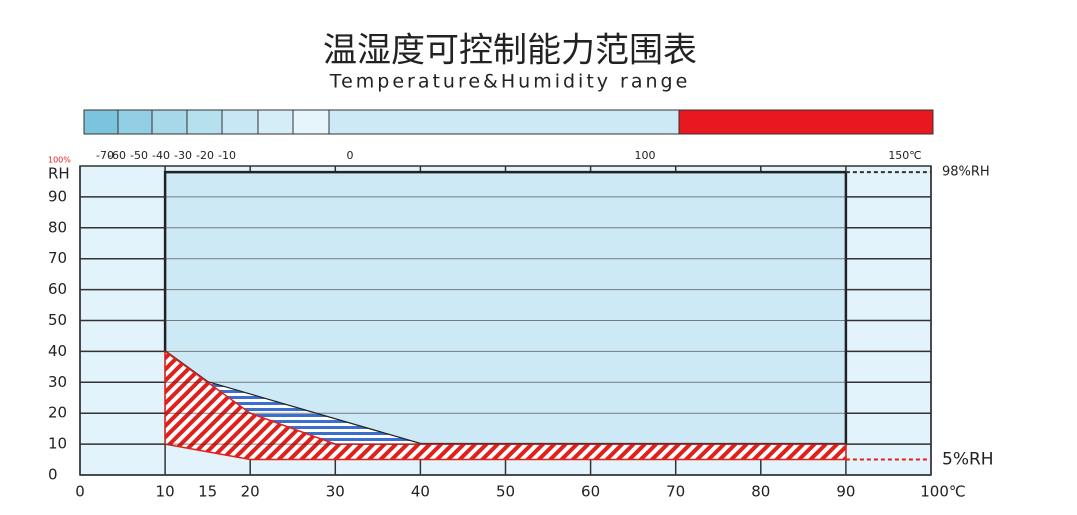 This screenshot has height=515, width=1077. What do you see at coordinates (57, 382) in the screenshot?
I see `y-tick-label: 30` at bounding box center [57, 382].